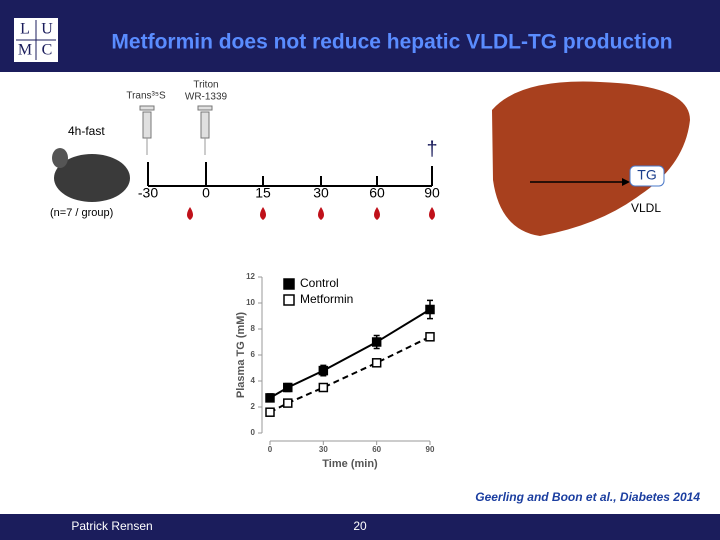 Image resolution: width=720 pixels, height=540 pixels. What do you see at coordinates (111, 526) in the screenshot?
I see `footer-author: Patrick Rensen` at bounding box center [111, 526].